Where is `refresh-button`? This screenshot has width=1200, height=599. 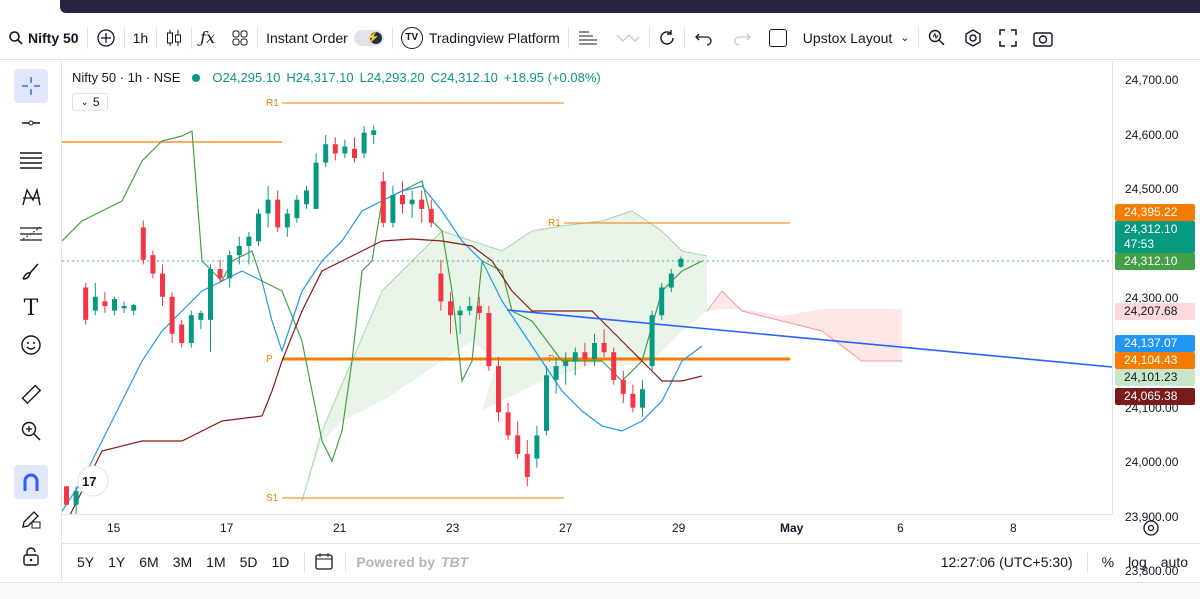
refresh-button is located at coordinates (667, 38).